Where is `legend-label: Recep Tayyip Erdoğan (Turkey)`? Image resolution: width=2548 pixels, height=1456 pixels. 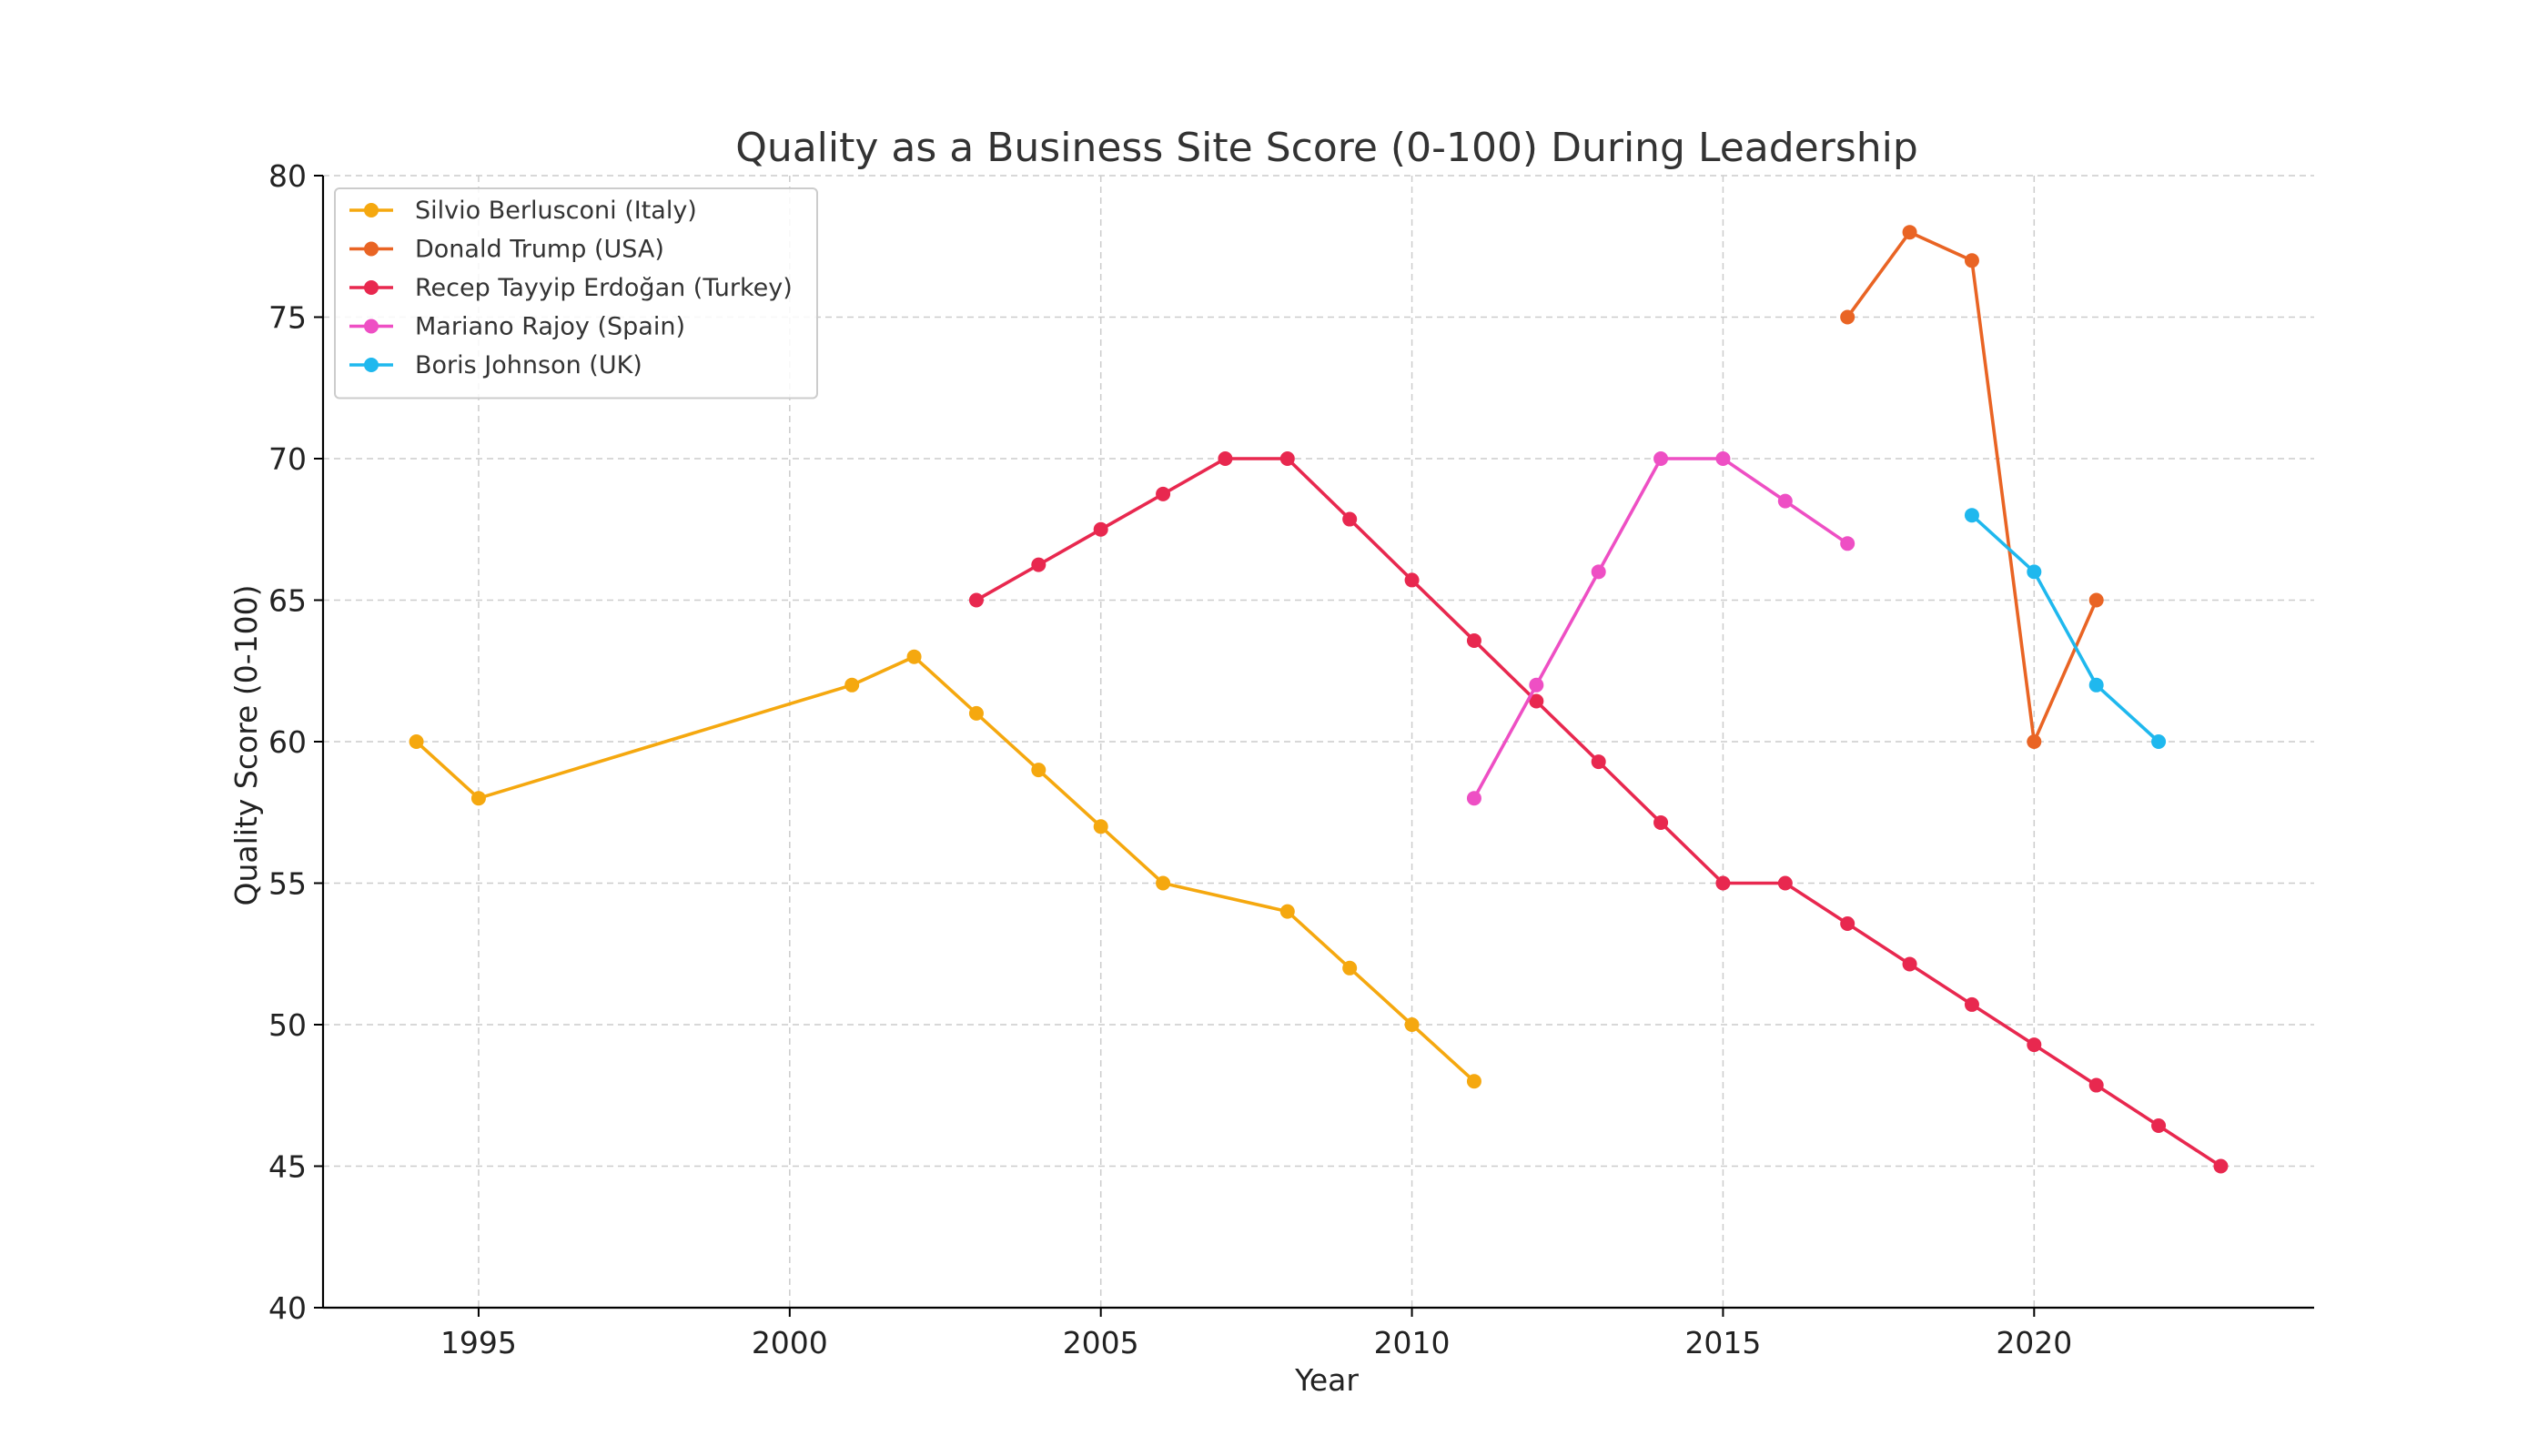 legend-label: Recep Tayyip Erdoğan (Turkey) is located at coordinates (604, 288).